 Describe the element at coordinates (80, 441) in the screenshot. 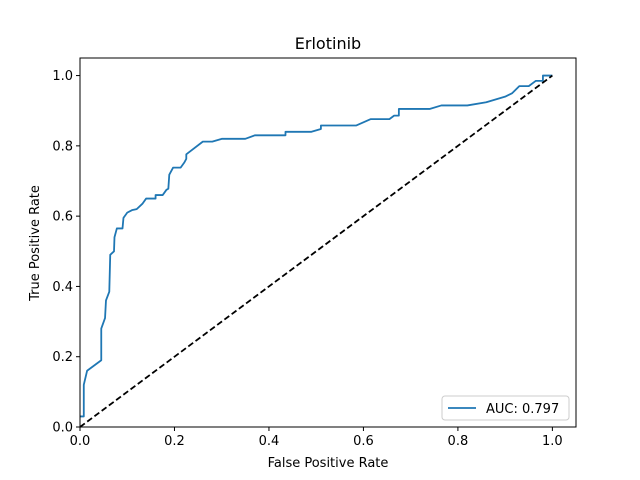

I see `x-tick-label: 0.0` at that location.